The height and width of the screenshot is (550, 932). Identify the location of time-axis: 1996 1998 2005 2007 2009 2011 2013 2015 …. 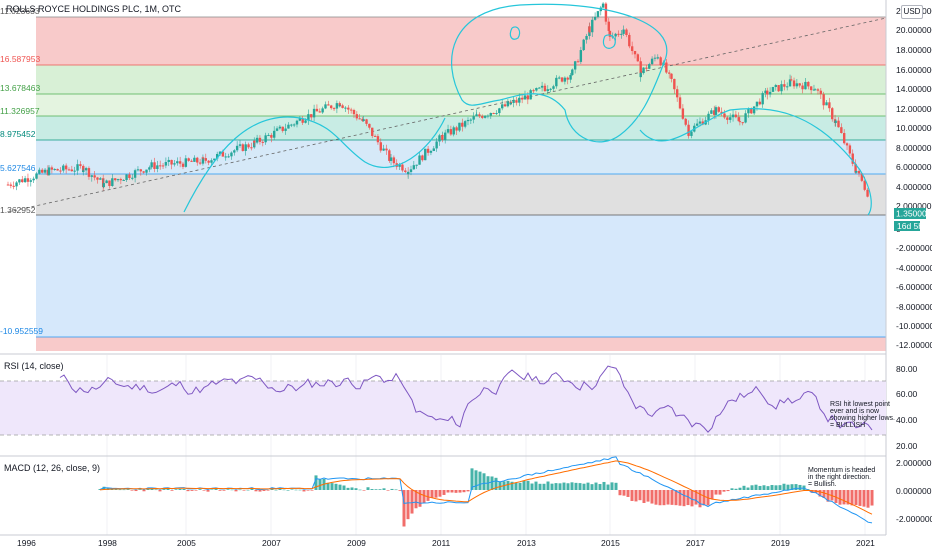
(446, 543).